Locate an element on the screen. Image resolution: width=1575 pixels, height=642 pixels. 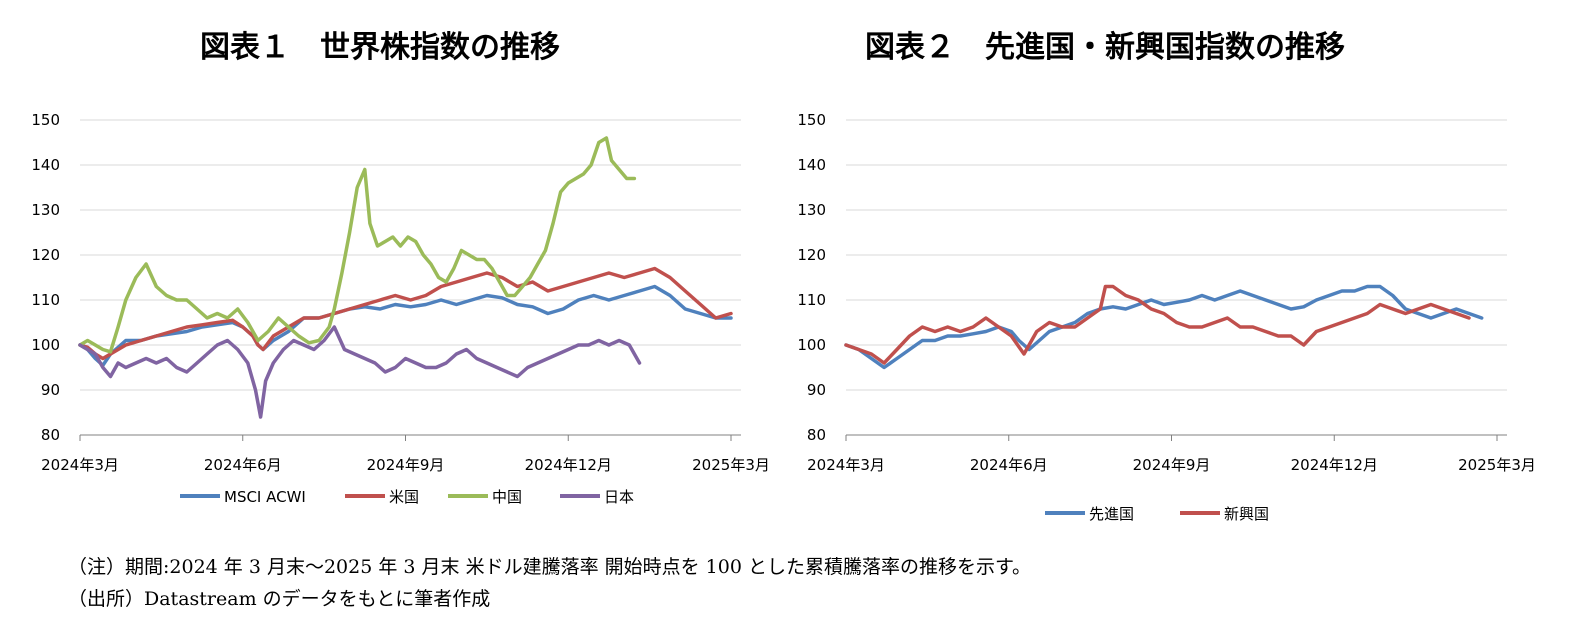
legend-label: MSCI ACWI is located at coordinates (265, 497).